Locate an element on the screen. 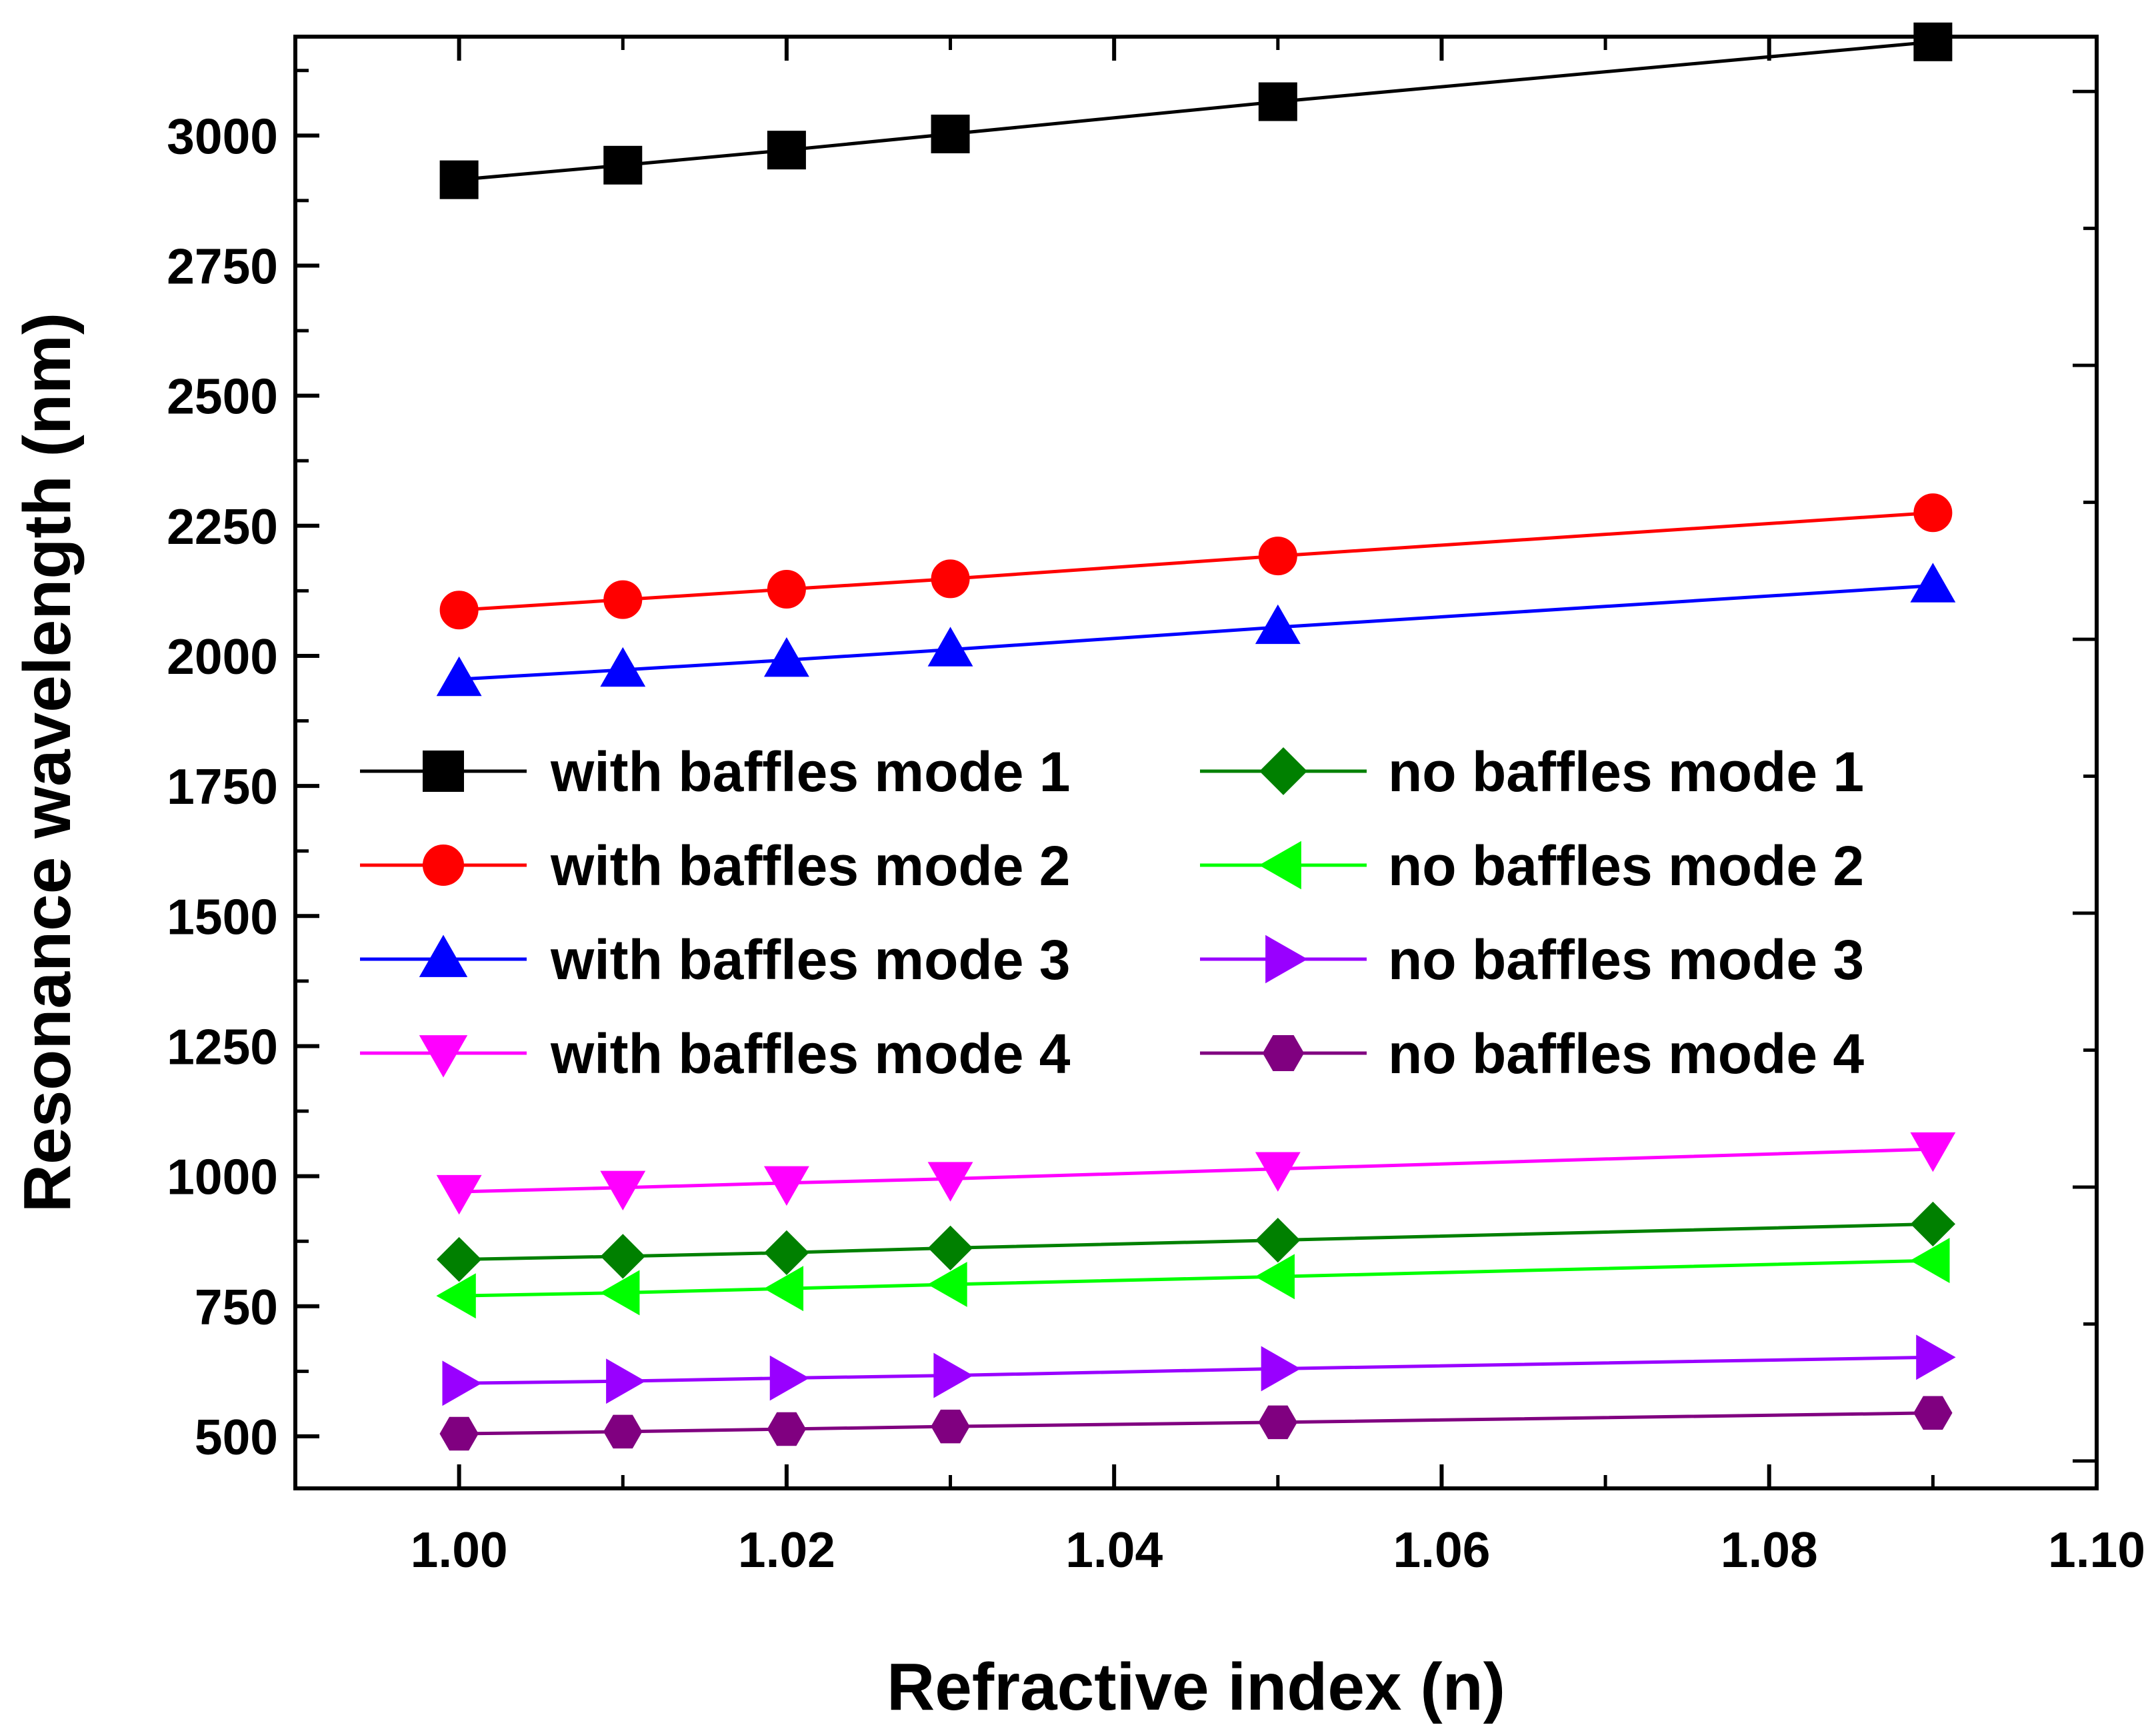  legend-label: no baffles mode 4 is located at coordinates (1626, 1053).